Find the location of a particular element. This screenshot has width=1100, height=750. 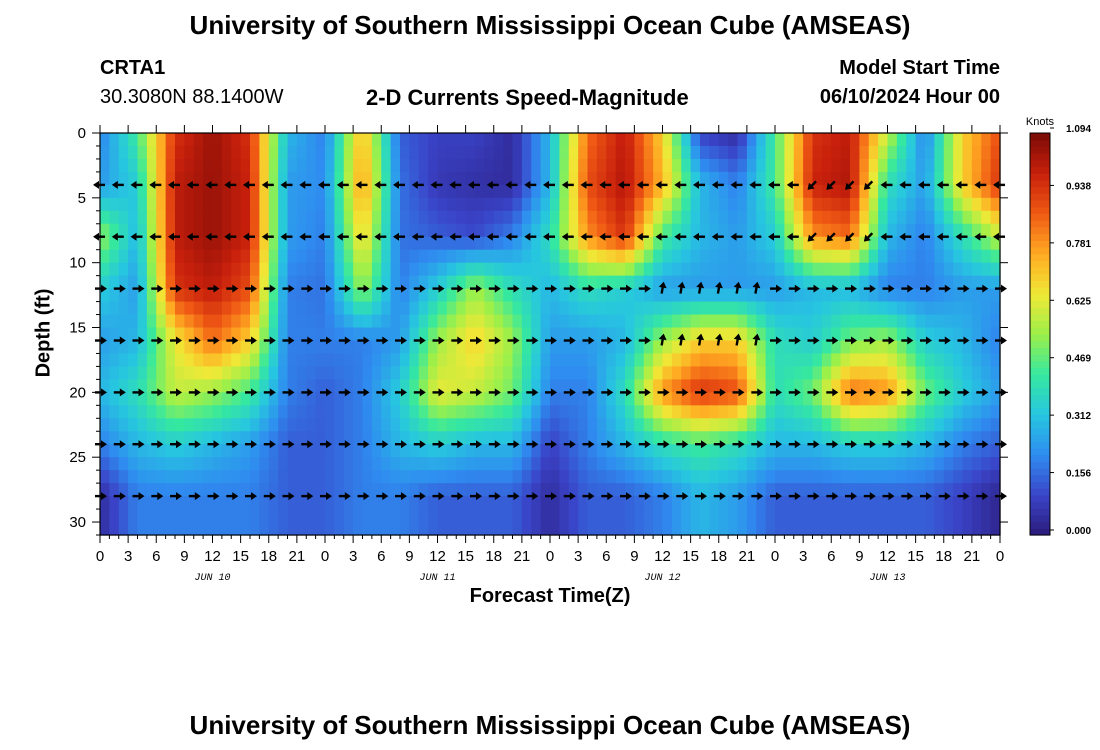

x-tick-label: 21 is located at coordinates (972, 556).